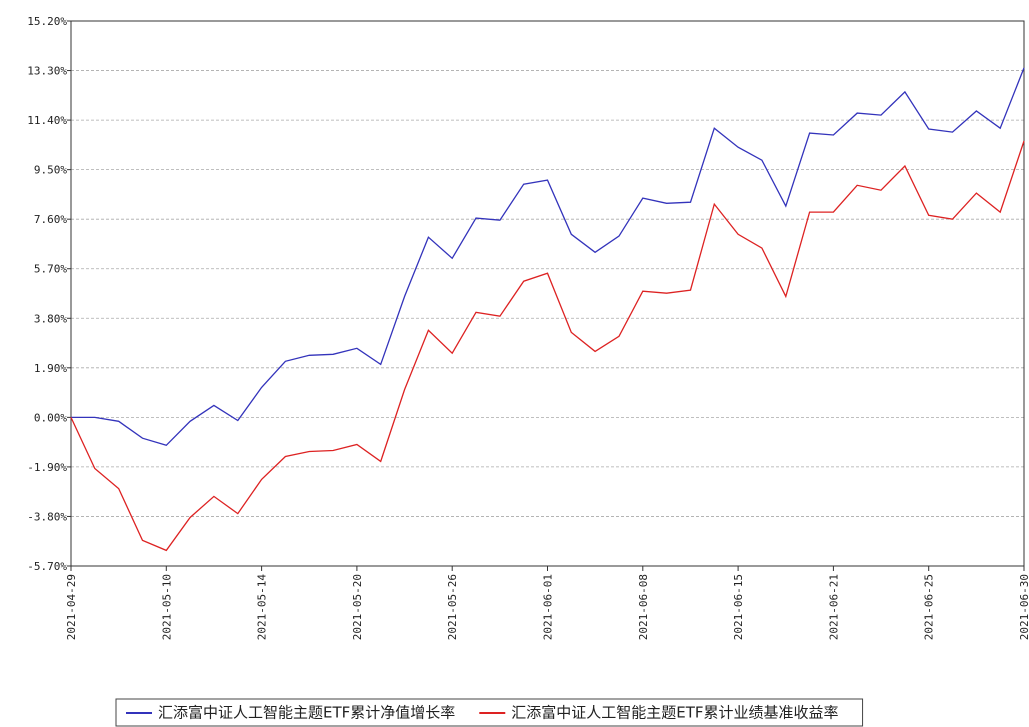  What do you see at coordinates (50, 417) in the screenshot?
I see `y-tick-label: 0.00%` at bounding box center [50, 417].